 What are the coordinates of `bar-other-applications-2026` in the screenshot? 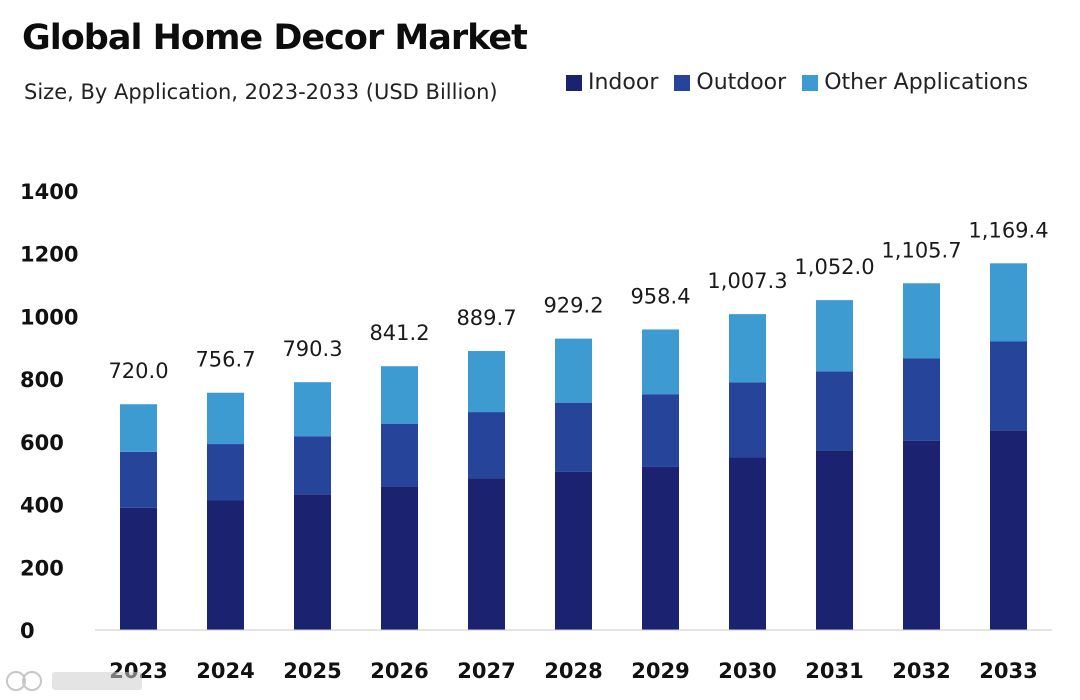 It's located at (399, 395).